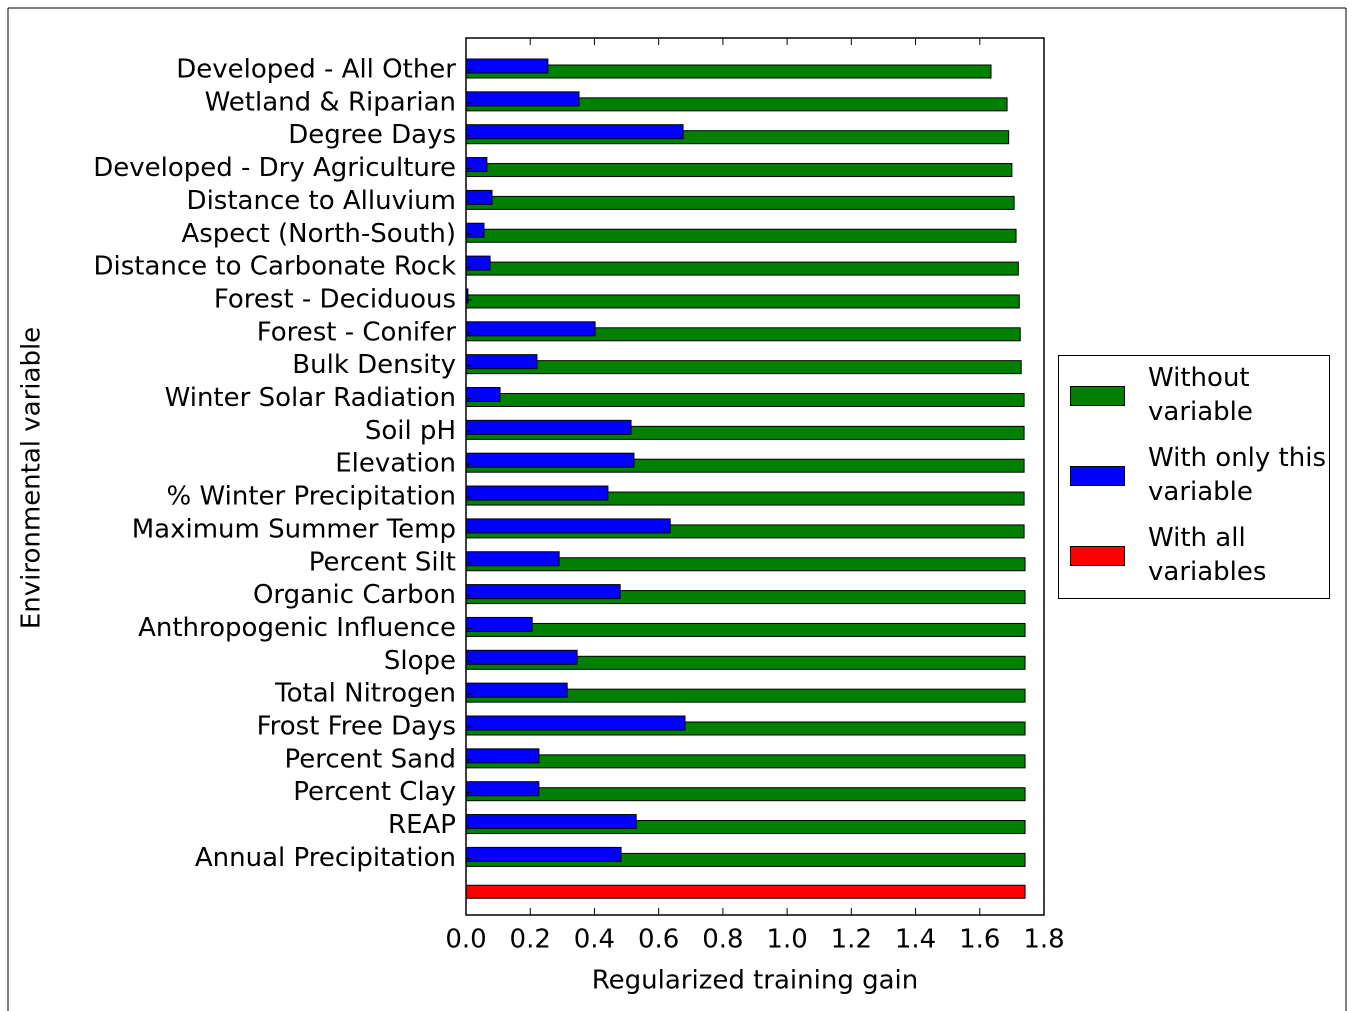 Image resolution: width=1354 pixels, height=1011 pixels. Describe the element at coordinates (330, 102) in the screenshot. I see `y-tick-label: Wetland & Riparian` at that location.